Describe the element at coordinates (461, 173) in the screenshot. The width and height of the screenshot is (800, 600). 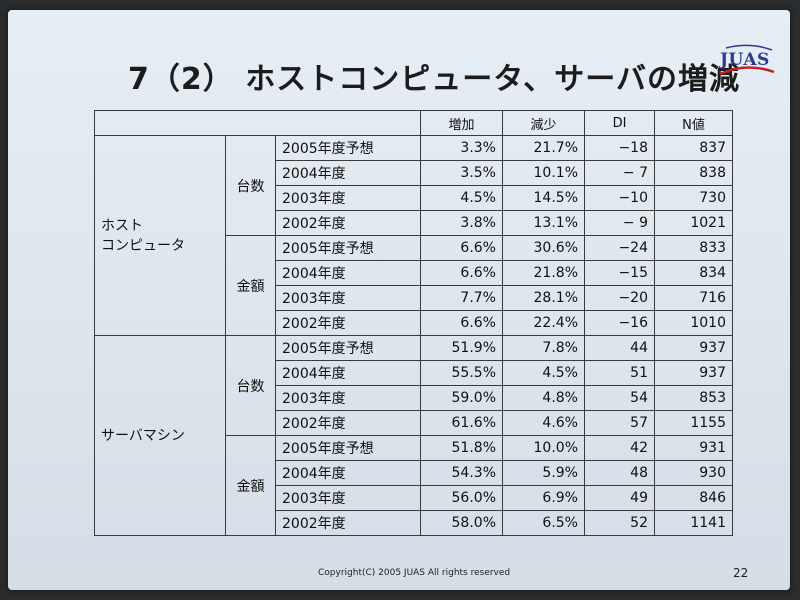
I see `increase-cell: 3.5%` at that location.